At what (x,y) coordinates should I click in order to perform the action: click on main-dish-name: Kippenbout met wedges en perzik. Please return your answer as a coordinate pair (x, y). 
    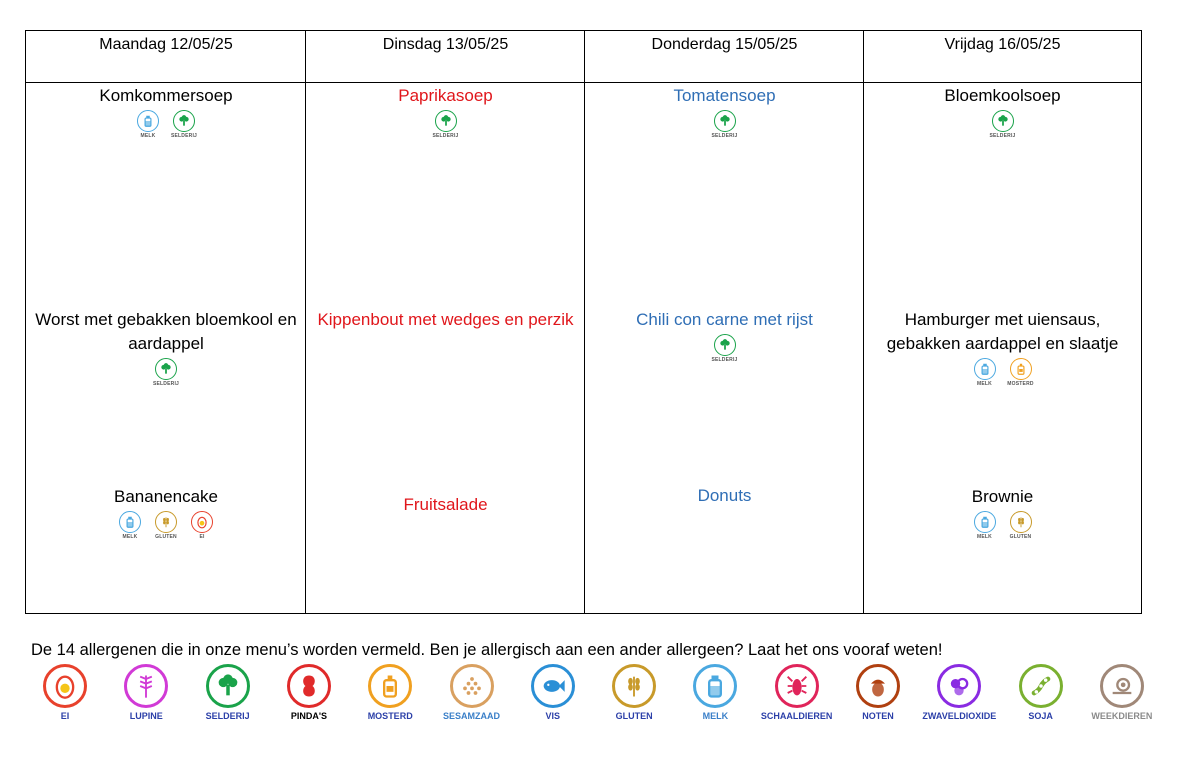
    Looking at the image, I should click on (445, 319).